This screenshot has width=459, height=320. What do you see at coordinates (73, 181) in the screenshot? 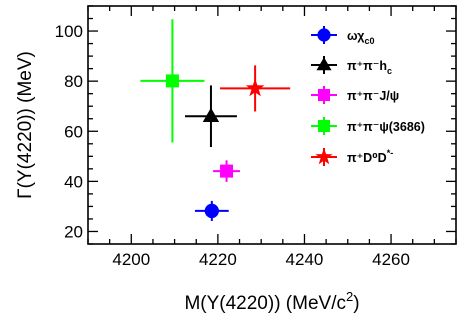
I see `y-tick-label: 40` at bounding box center [73, 181].